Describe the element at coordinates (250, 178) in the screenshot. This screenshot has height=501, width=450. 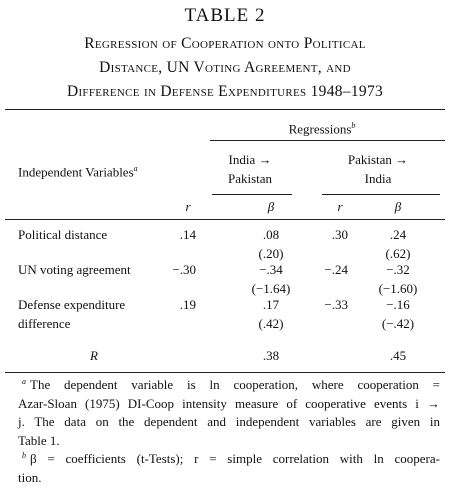
I see `column-header: Pakistan` at that location.